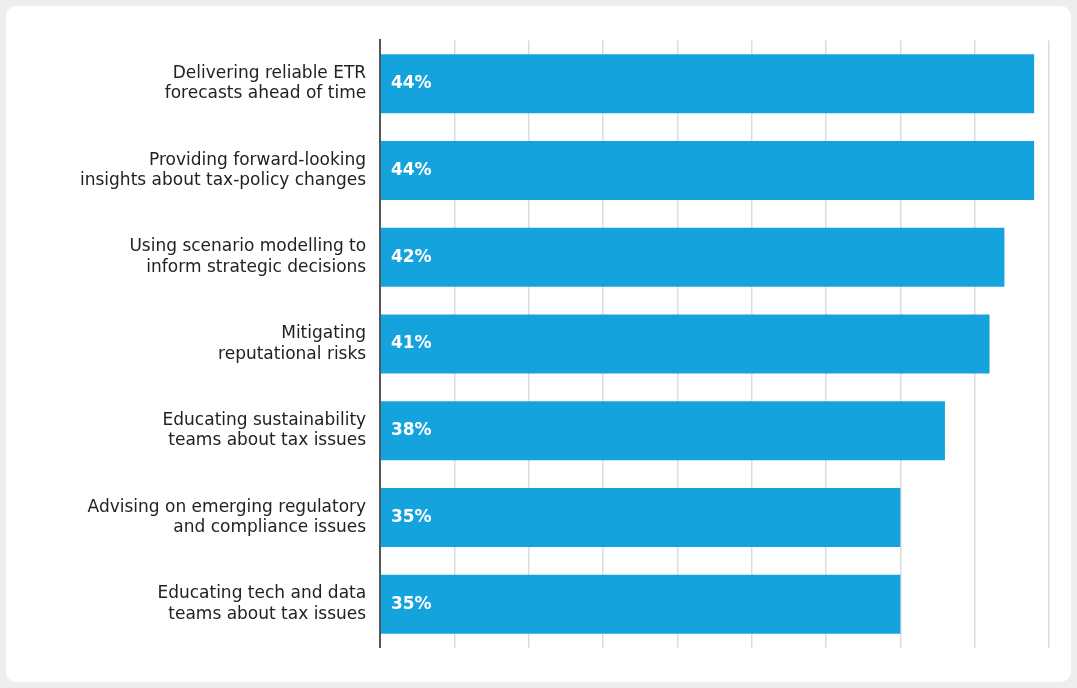  I want to click on y-tick-label: Educating sustainability teams about tax issues, so click(264, 429).